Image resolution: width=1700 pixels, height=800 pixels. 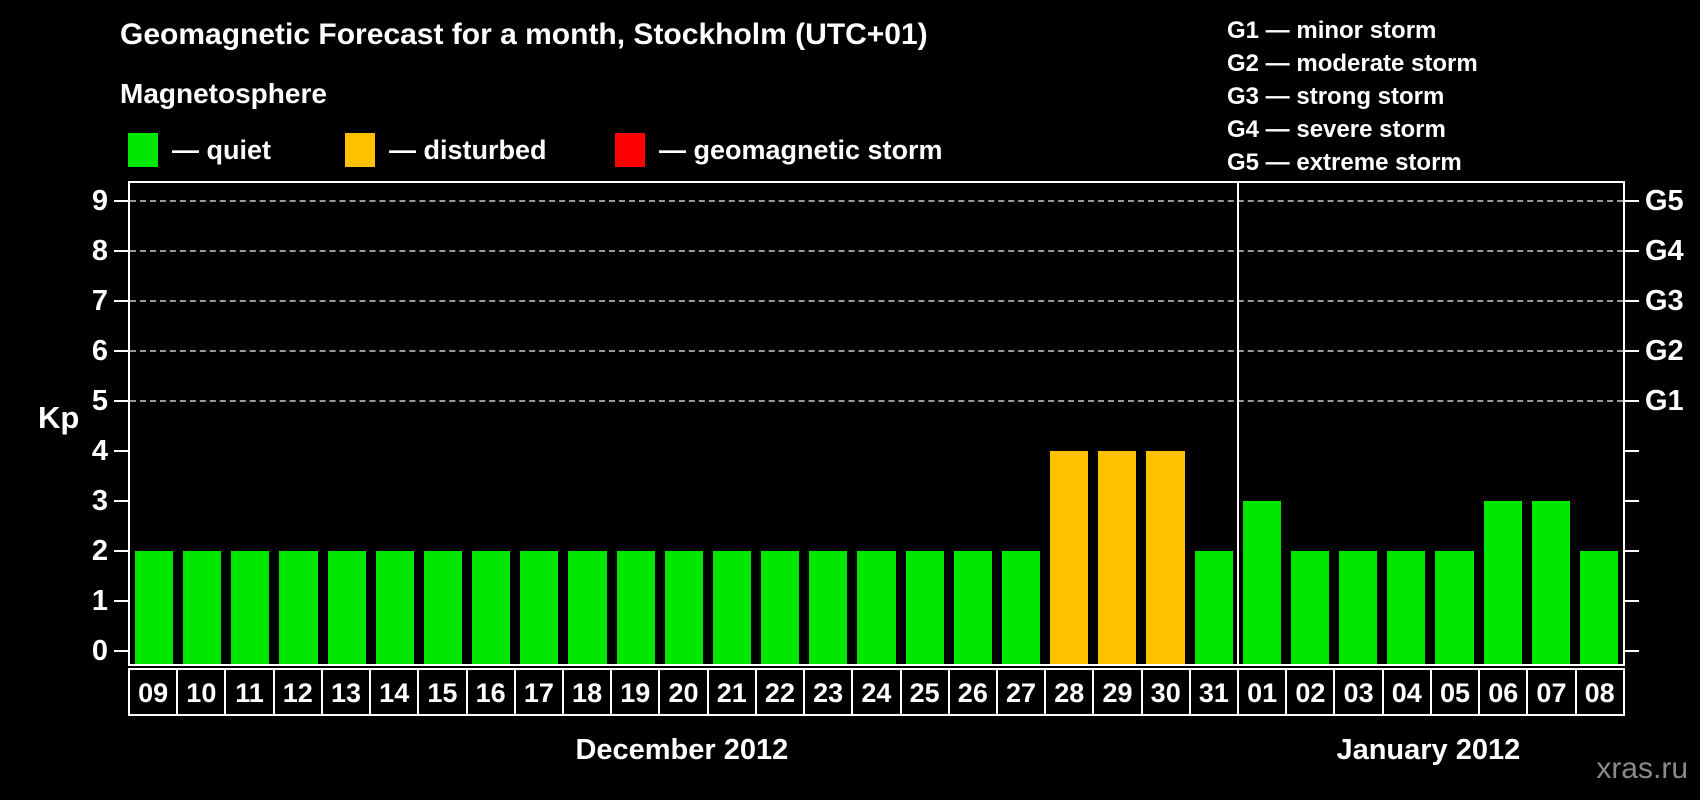 I want to click on date-cell-06: 06, so click(x=1503, y=692).